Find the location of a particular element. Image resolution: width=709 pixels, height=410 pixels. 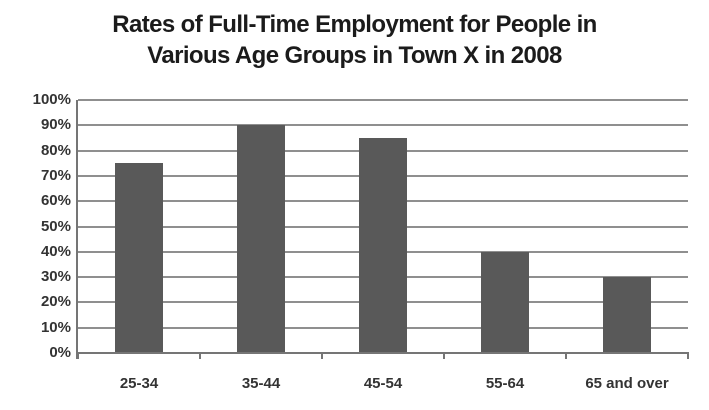

x-axis-line is located at coordinates (382, 353).